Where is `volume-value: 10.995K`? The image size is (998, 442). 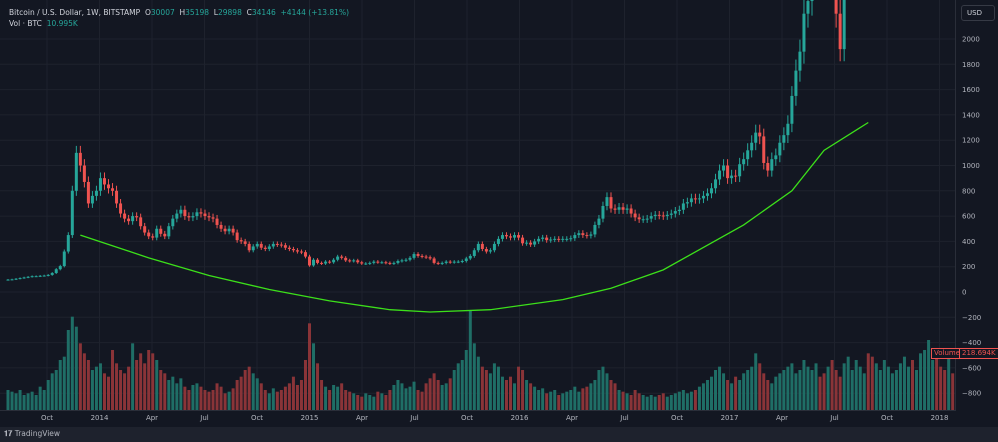
volume-value: 10.995K is located at coordinates (62, 23).